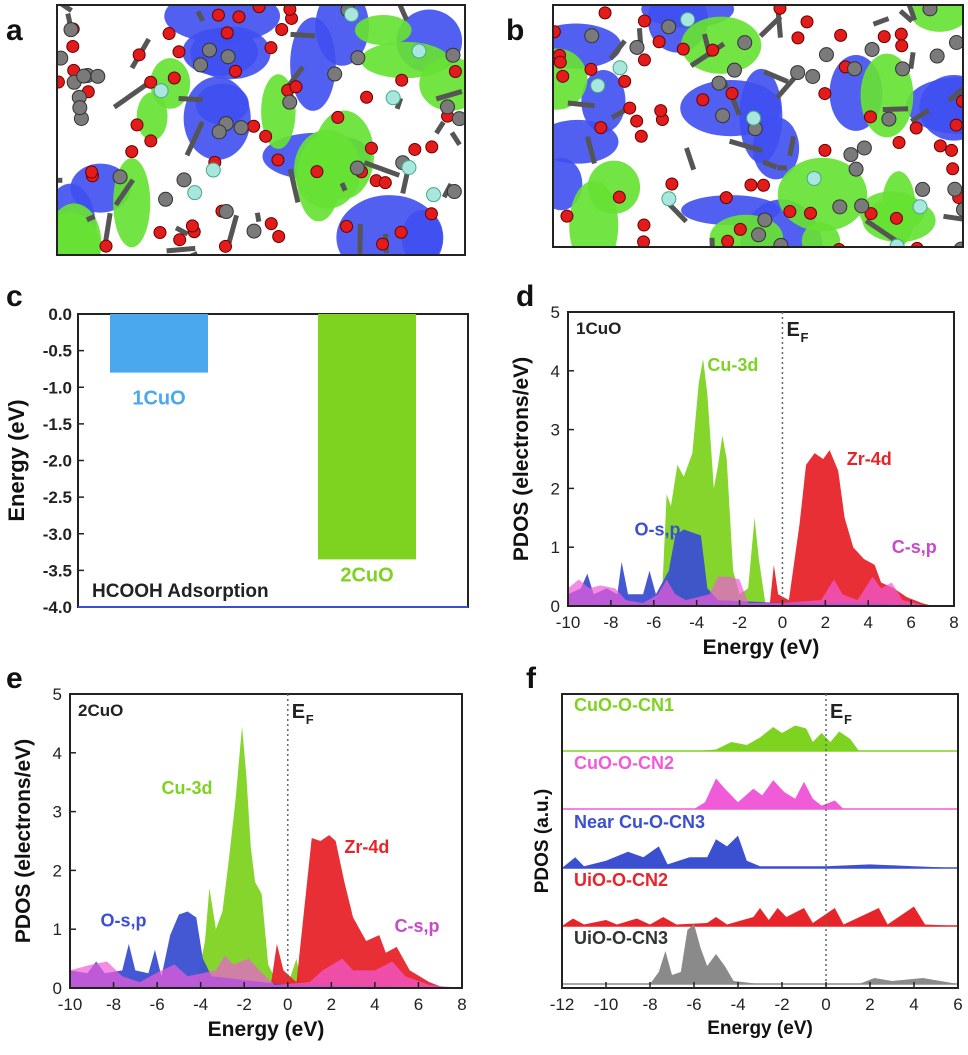 The width and height of the screenshot is (968, 1055). I want to click on system-tag: 2CuO, so click(100, 710).